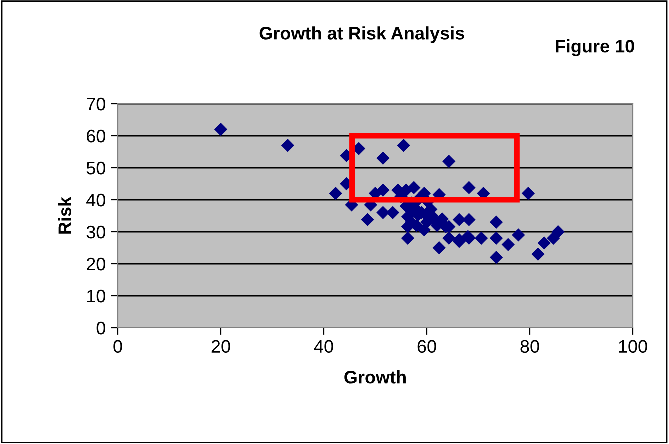 The image size is (669, 444). I want to click on x-tick-label: 80, so click(530, 347).